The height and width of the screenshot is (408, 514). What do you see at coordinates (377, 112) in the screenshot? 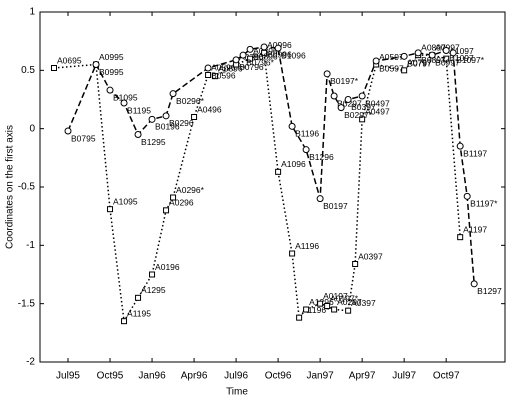
I see `point-label: A0497` at bounding box center [377, 112].